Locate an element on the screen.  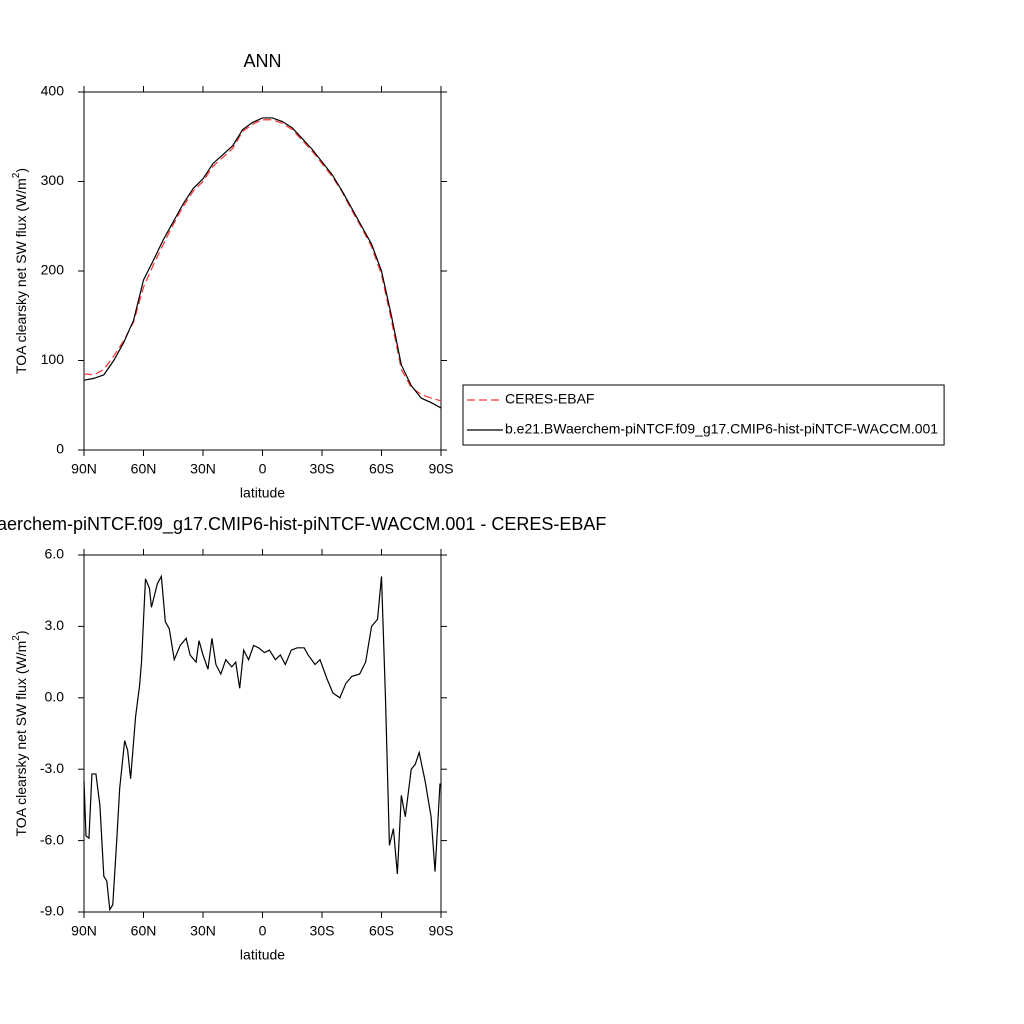
y-tick-label: 300 is located at coordinates (53, 180).